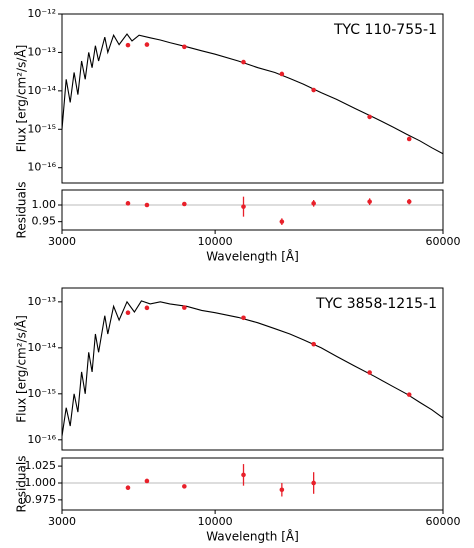 This screenshot has height=548, width=474. What do you see at coordinates (44, 221) in the screenshot?
I see `y-tick-label: 0.95` at bounding box center [44, 221].